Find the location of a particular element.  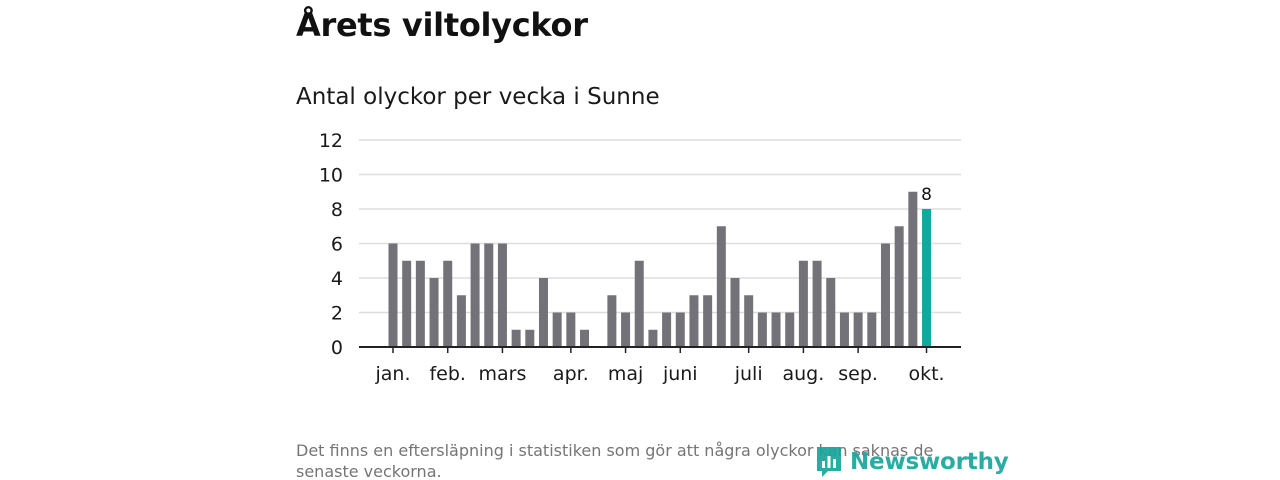

x-tick-label: sep. is located at coordinates (858, 374).